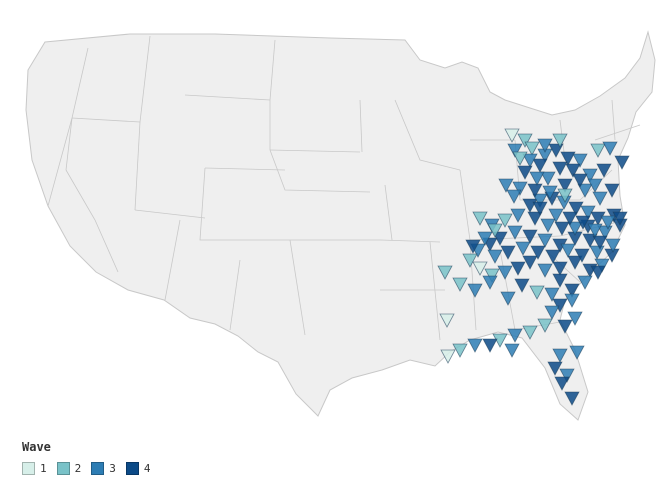 The image size is (659, 490). What do you see at coordinates (147, 468) in the screenshot?
I see `legend-label-4: 4` at bounding box center [147, 468].